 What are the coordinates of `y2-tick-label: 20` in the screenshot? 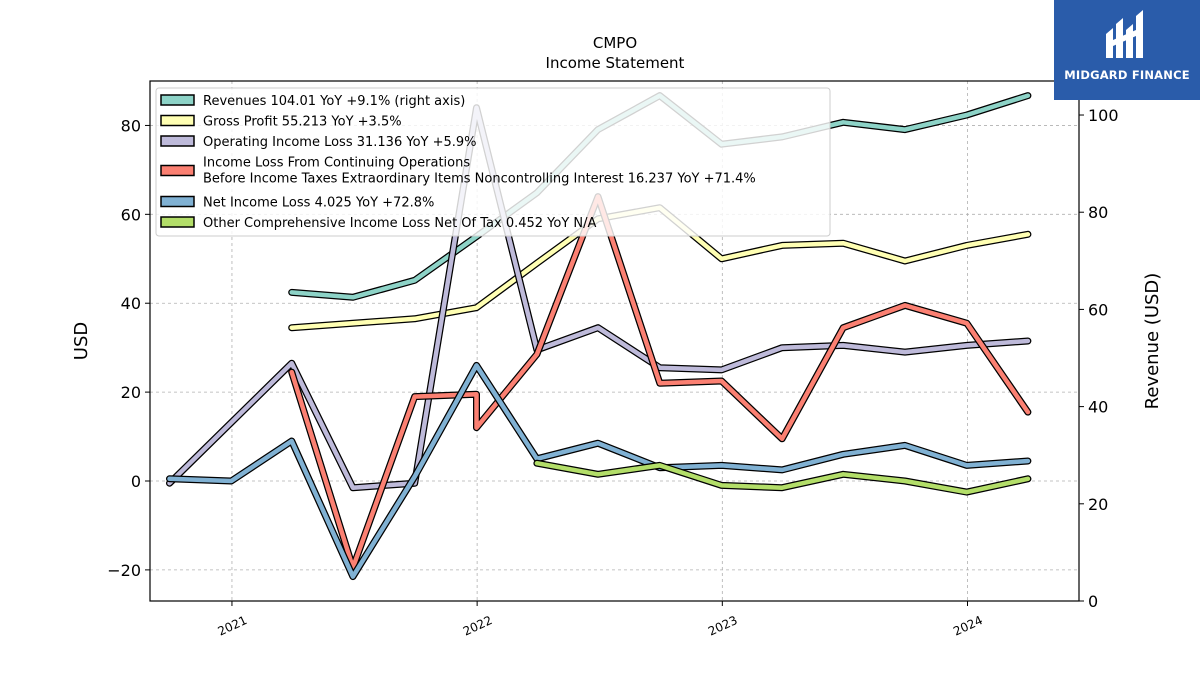 It's located at (1098, 504).